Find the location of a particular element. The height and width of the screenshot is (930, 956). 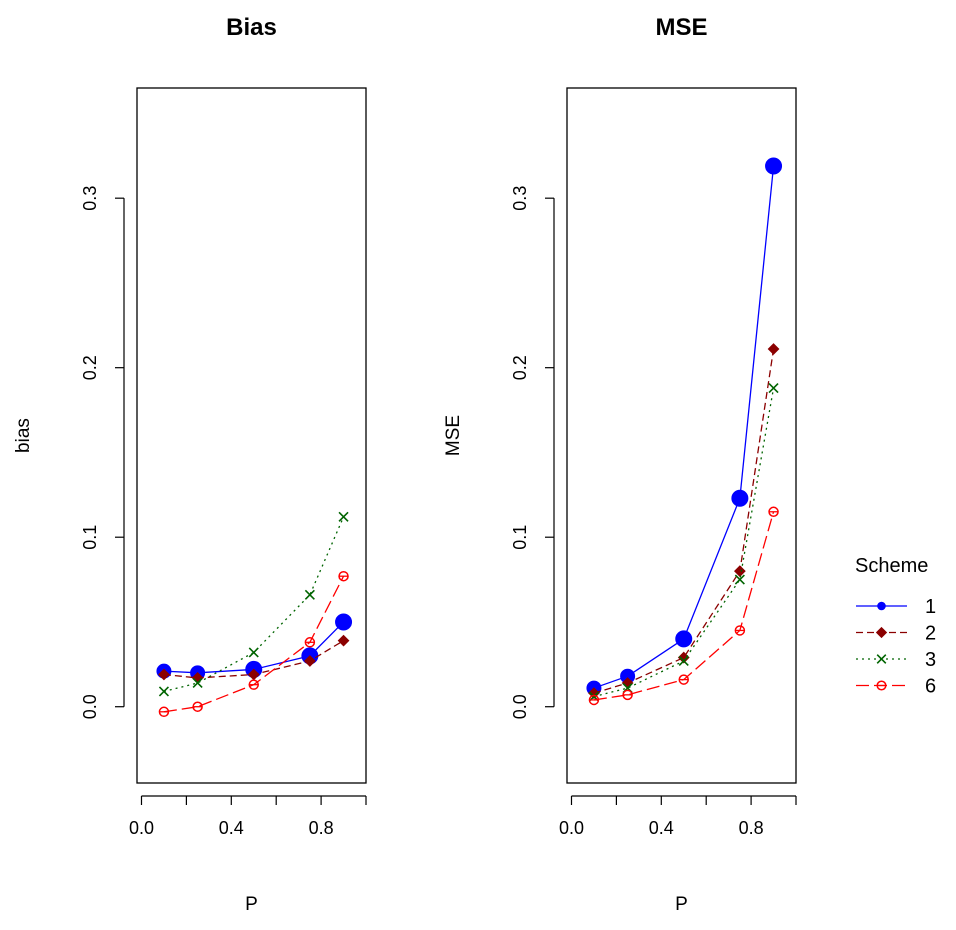

legend-item-6: 6 is located at coordinates (896, 687).